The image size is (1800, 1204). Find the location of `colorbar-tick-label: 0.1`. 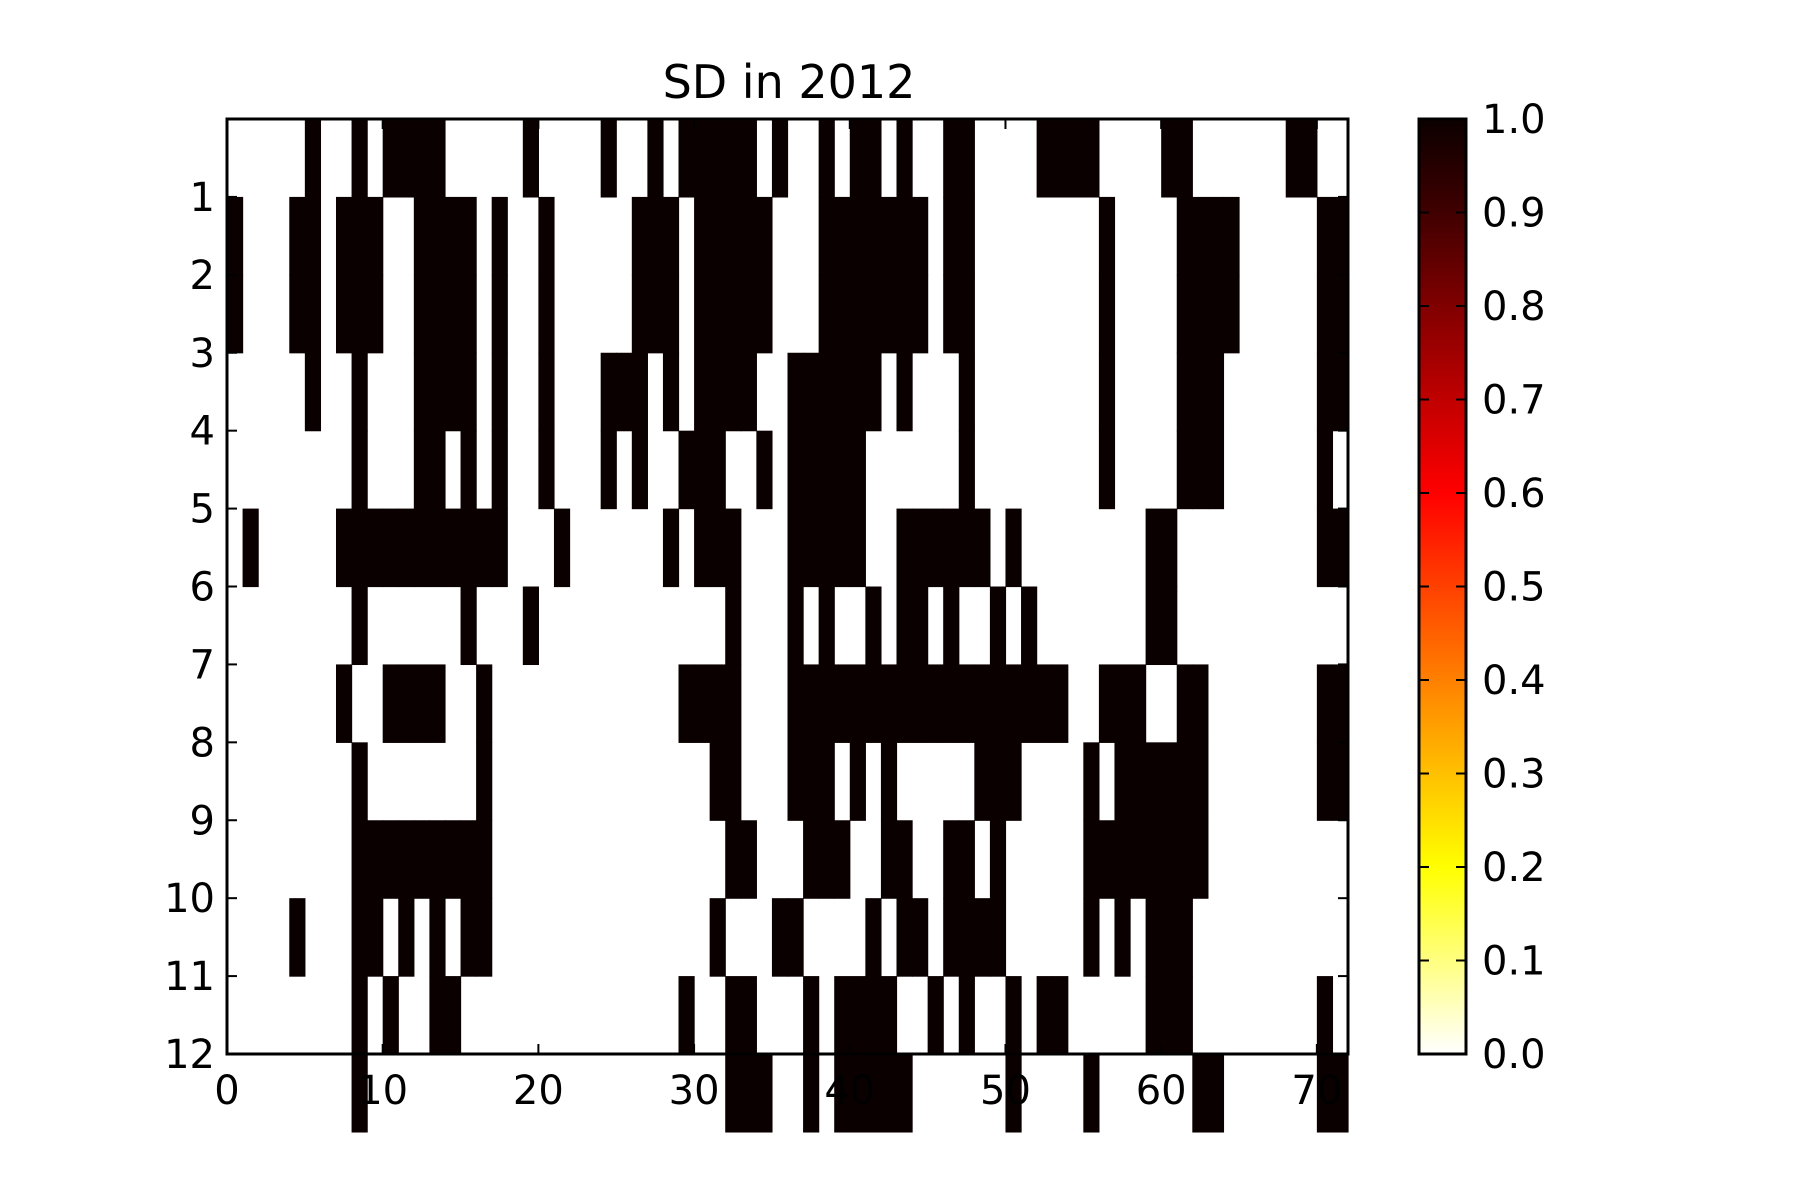

colorbar-tick-label: 0.1 is located at coordinates (1514, 962).